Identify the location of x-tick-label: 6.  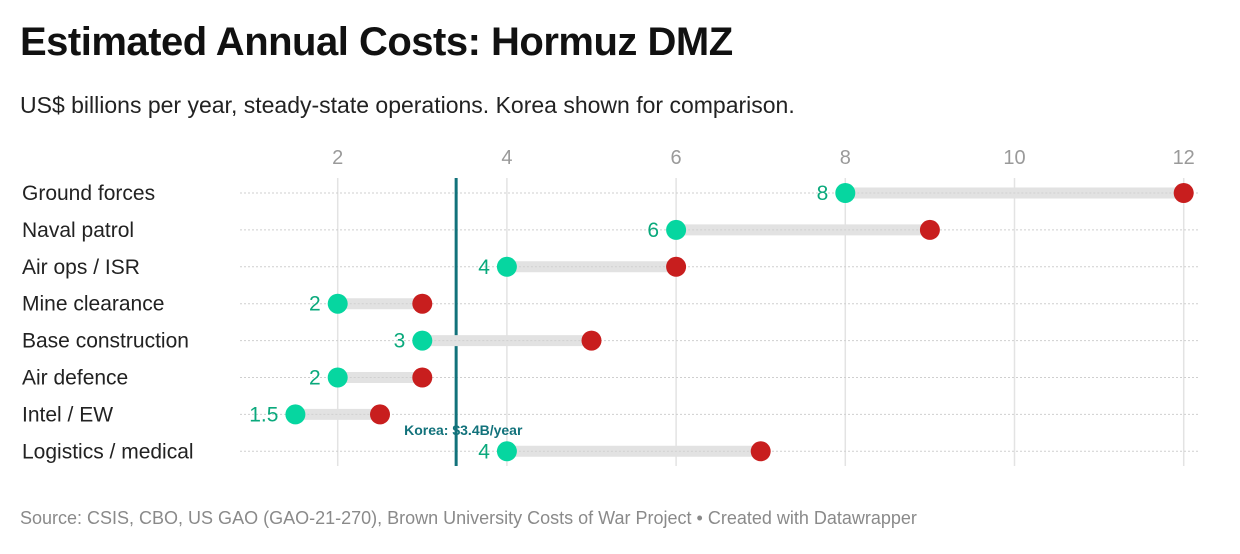
(676, 158).